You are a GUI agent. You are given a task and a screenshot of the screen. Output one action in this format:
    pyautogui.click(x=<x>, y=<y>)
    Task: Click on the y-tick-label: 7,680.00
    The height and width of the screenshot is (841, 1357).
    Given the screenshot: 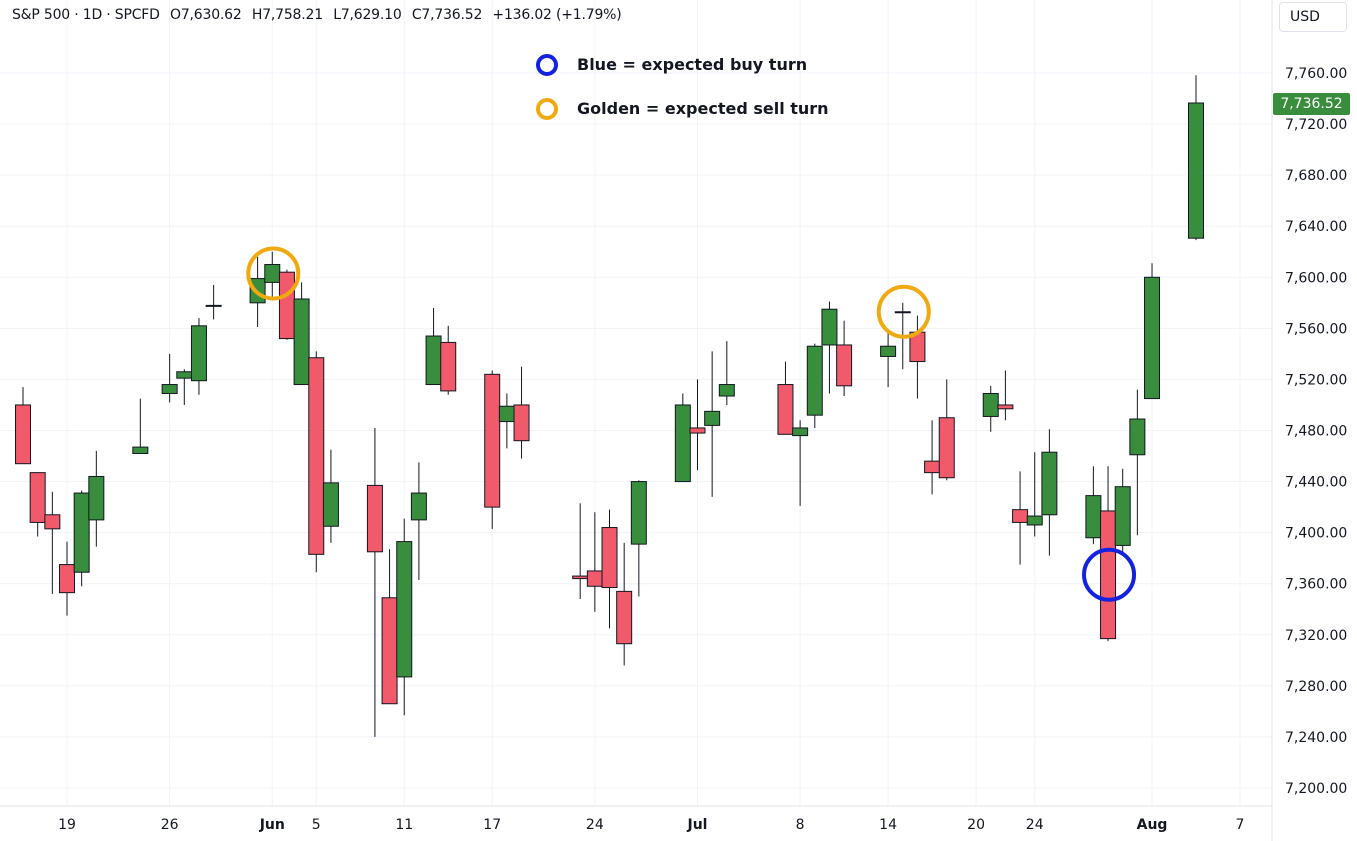 What is the action you would take?
    pyautogui.click(x=1316, y=176)
    